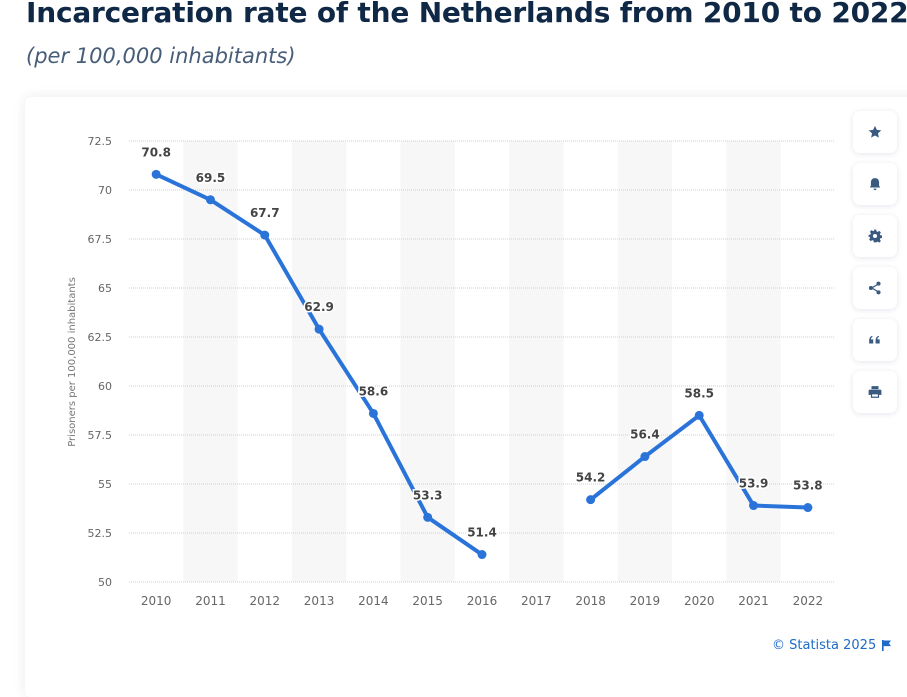 The image size is (907, 697). What do you see at coordinates (156, 601) in the screenshot?
I see `x-tick-label: 2010` at bounding box center [156, 601].